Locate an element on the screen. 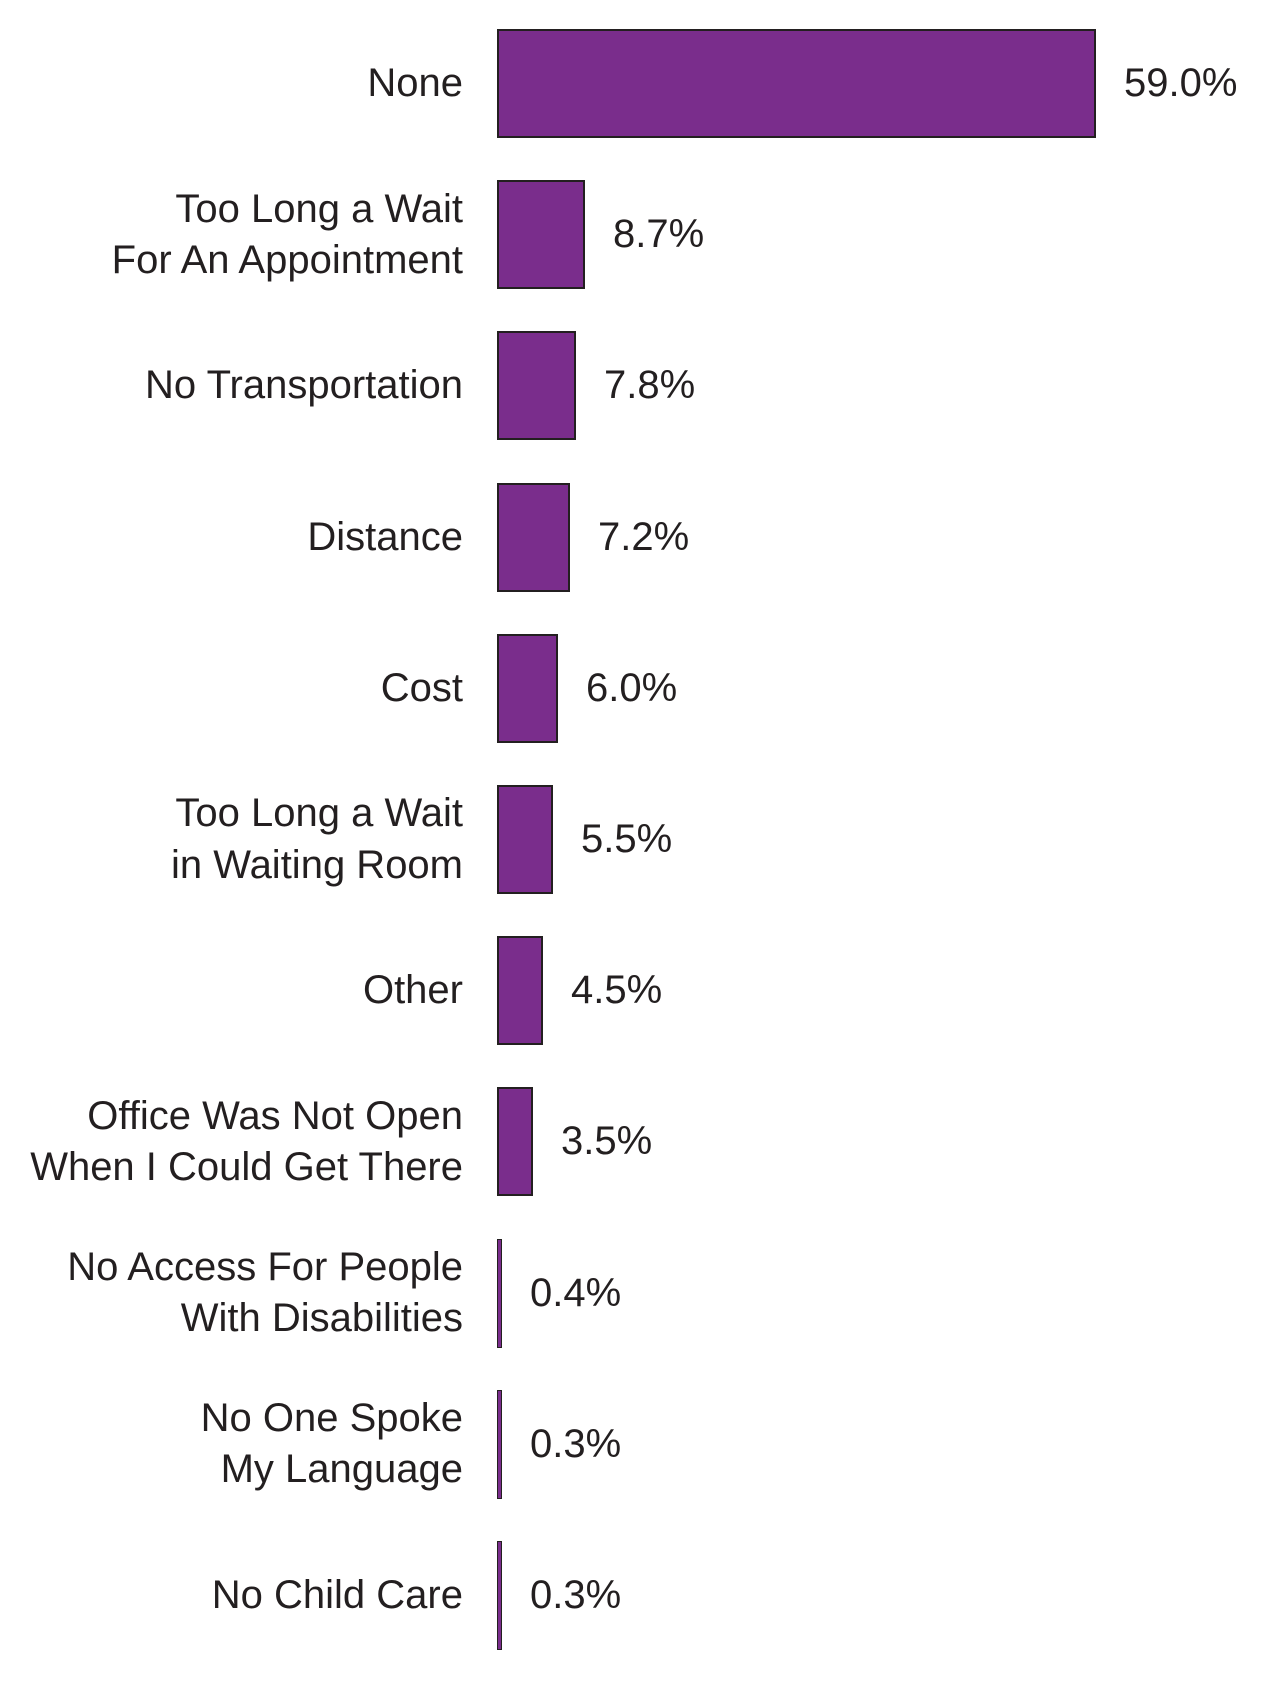  chart-row: Cost 6.0% is located at coordinates (630, 688).